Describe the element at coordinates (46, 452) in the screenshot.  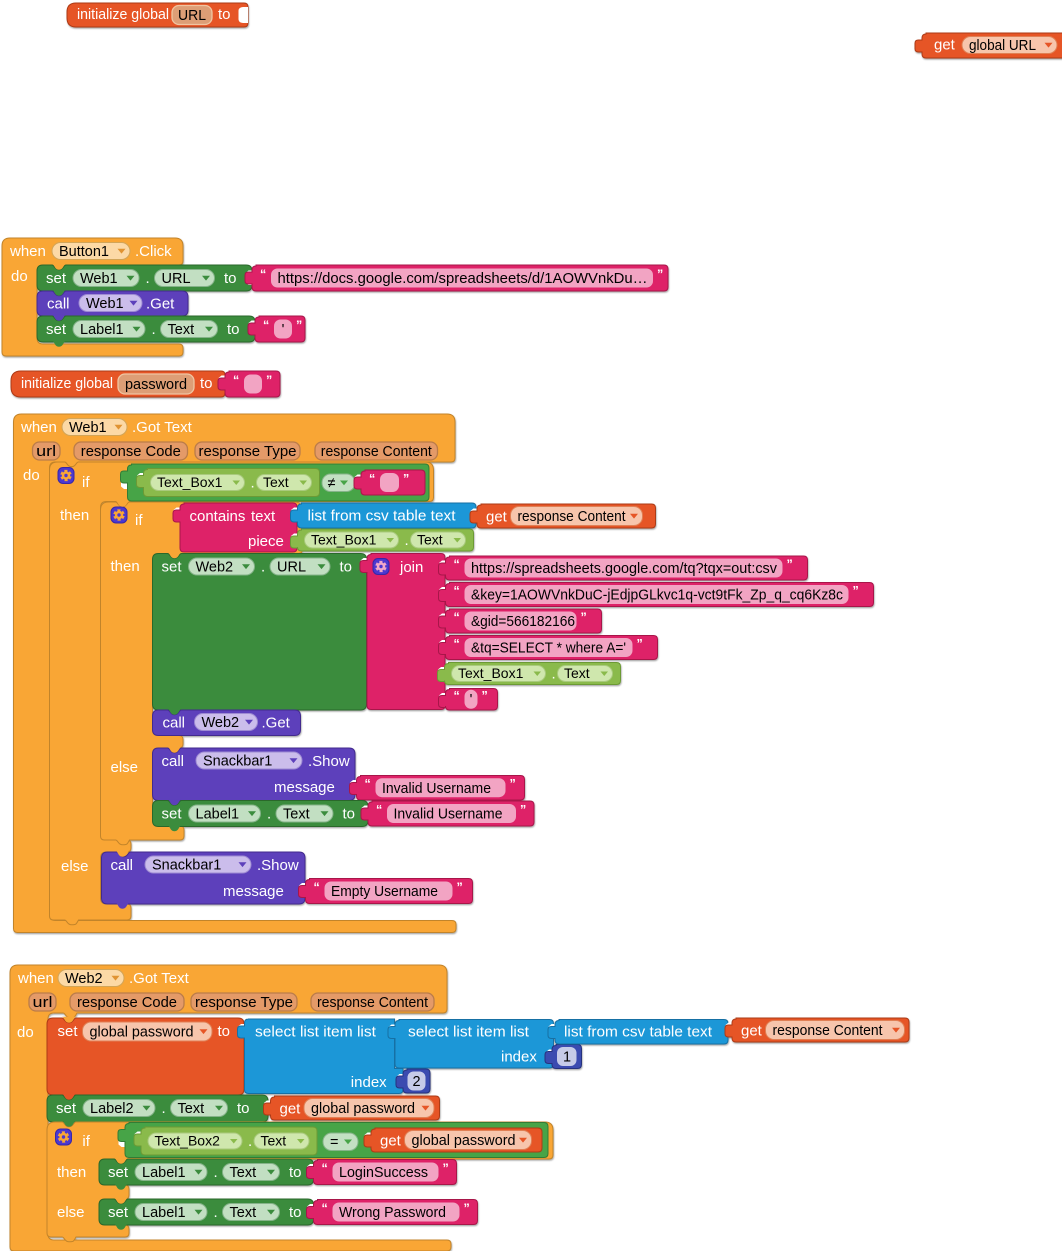
I see `svg-text: url` at that location.